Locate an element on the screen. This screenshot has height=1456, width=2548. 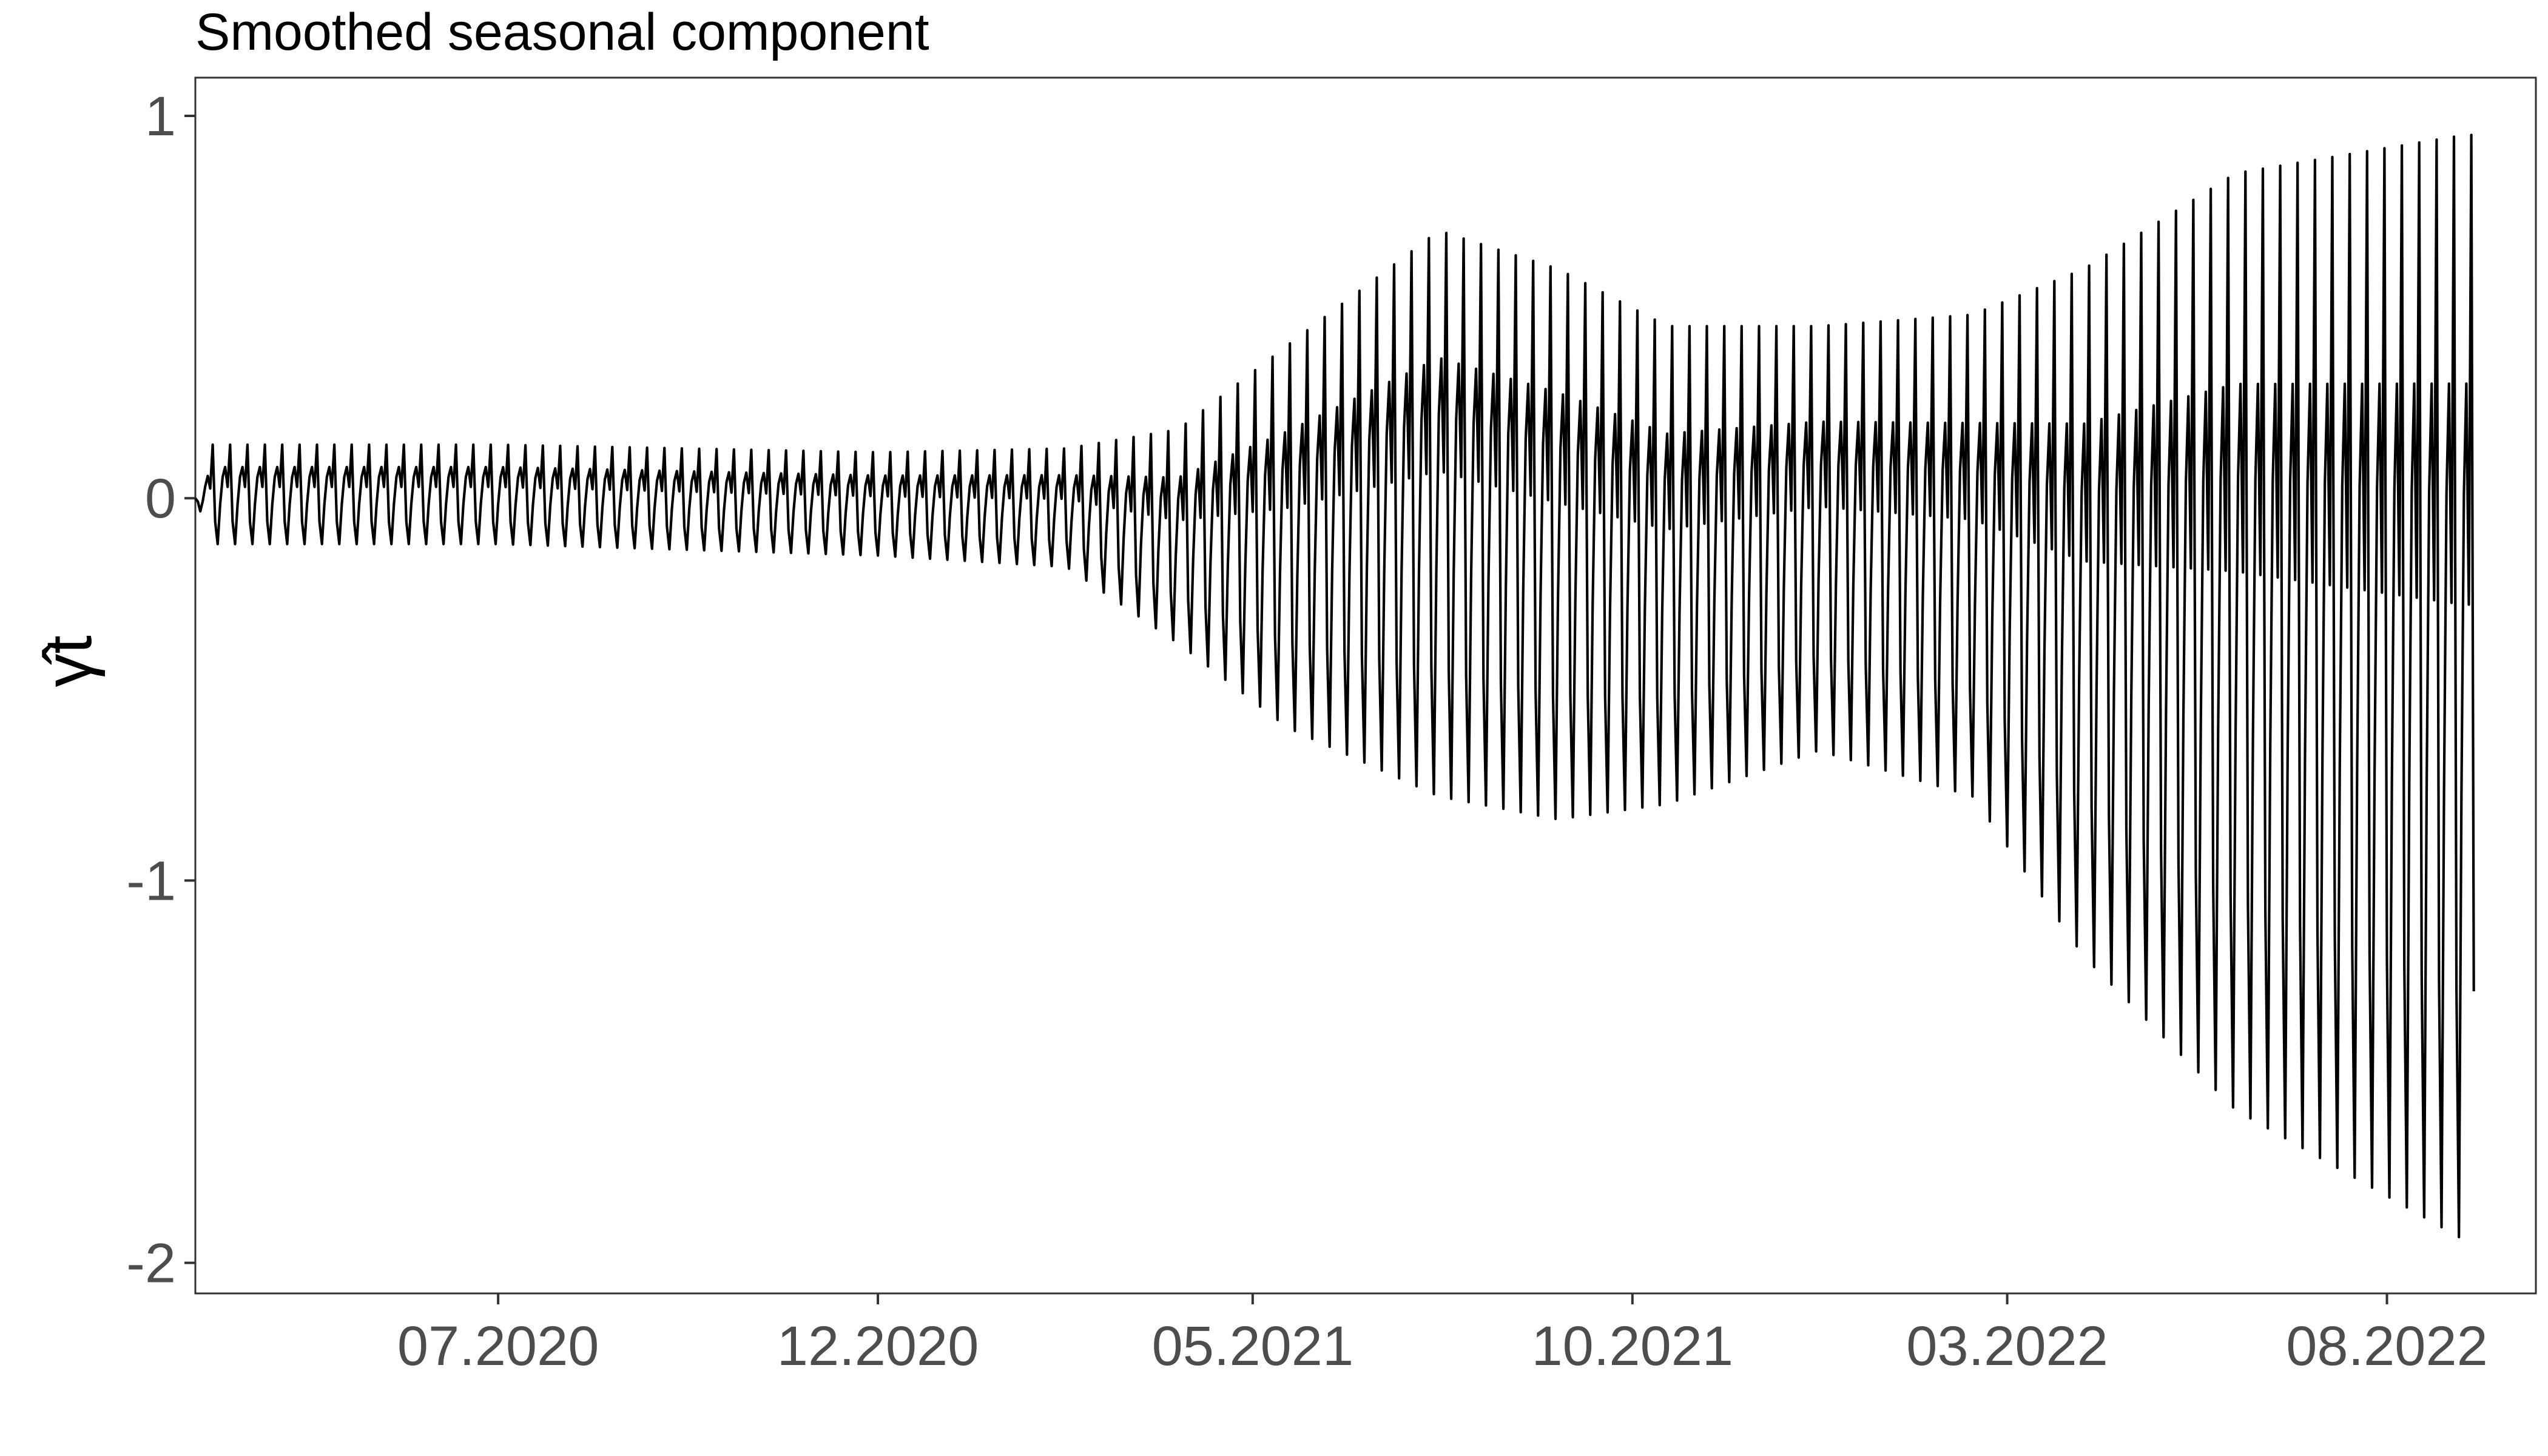
y-tick-label: -1 is located at coordinates (151, 881).